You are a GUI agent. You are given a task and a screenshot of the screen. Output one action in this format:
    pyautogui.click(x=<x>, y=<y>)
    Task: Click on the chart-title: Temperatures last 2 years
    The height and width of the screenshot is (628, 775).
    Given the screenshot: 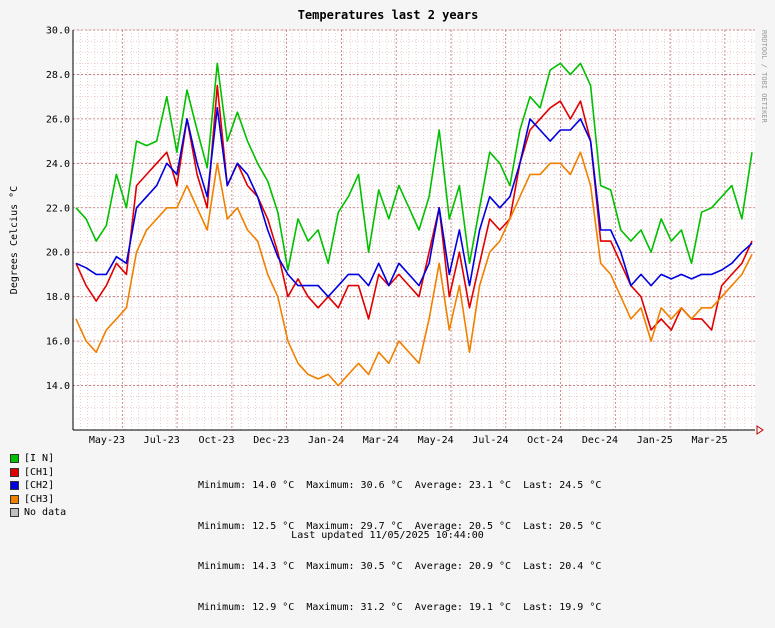 What is the action you would take?
    pyautogui.click(x=388, y=15)
    